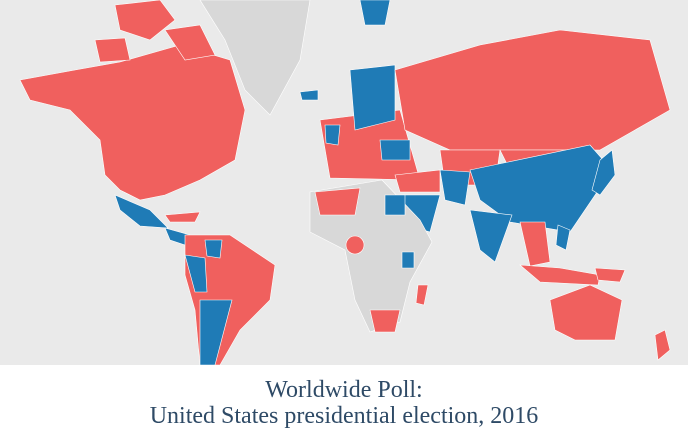  What do you see at coordinates (372, 97) in the screenshot?
I see `scandinavia` at bounding box center [372, 97].